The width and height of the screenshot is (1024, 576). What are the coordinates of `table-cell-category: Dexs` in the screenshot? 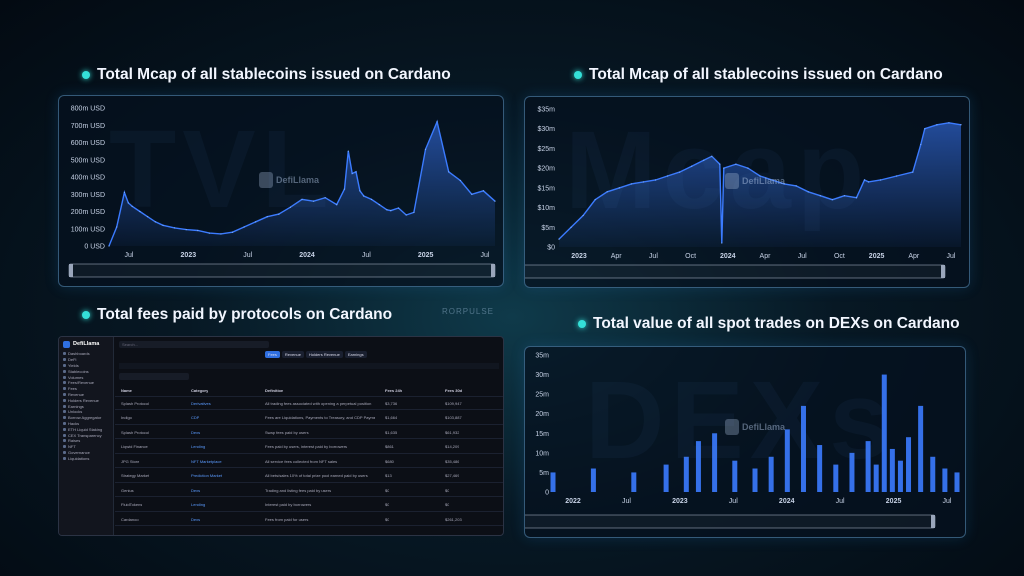 It's located at (196, 519).